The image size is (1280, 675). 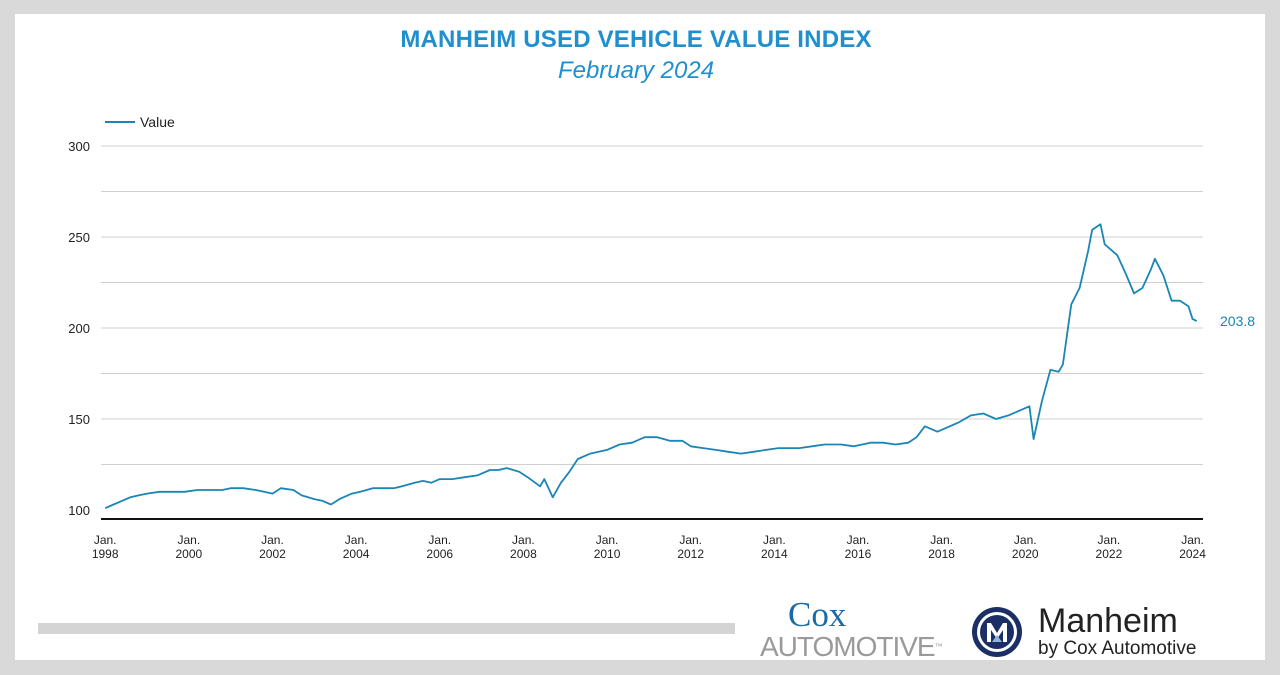 What do you see at coordinates (774, 554) in the screenshot?
I see `x-tick-label: 2014` at bounding box center [774, 554].